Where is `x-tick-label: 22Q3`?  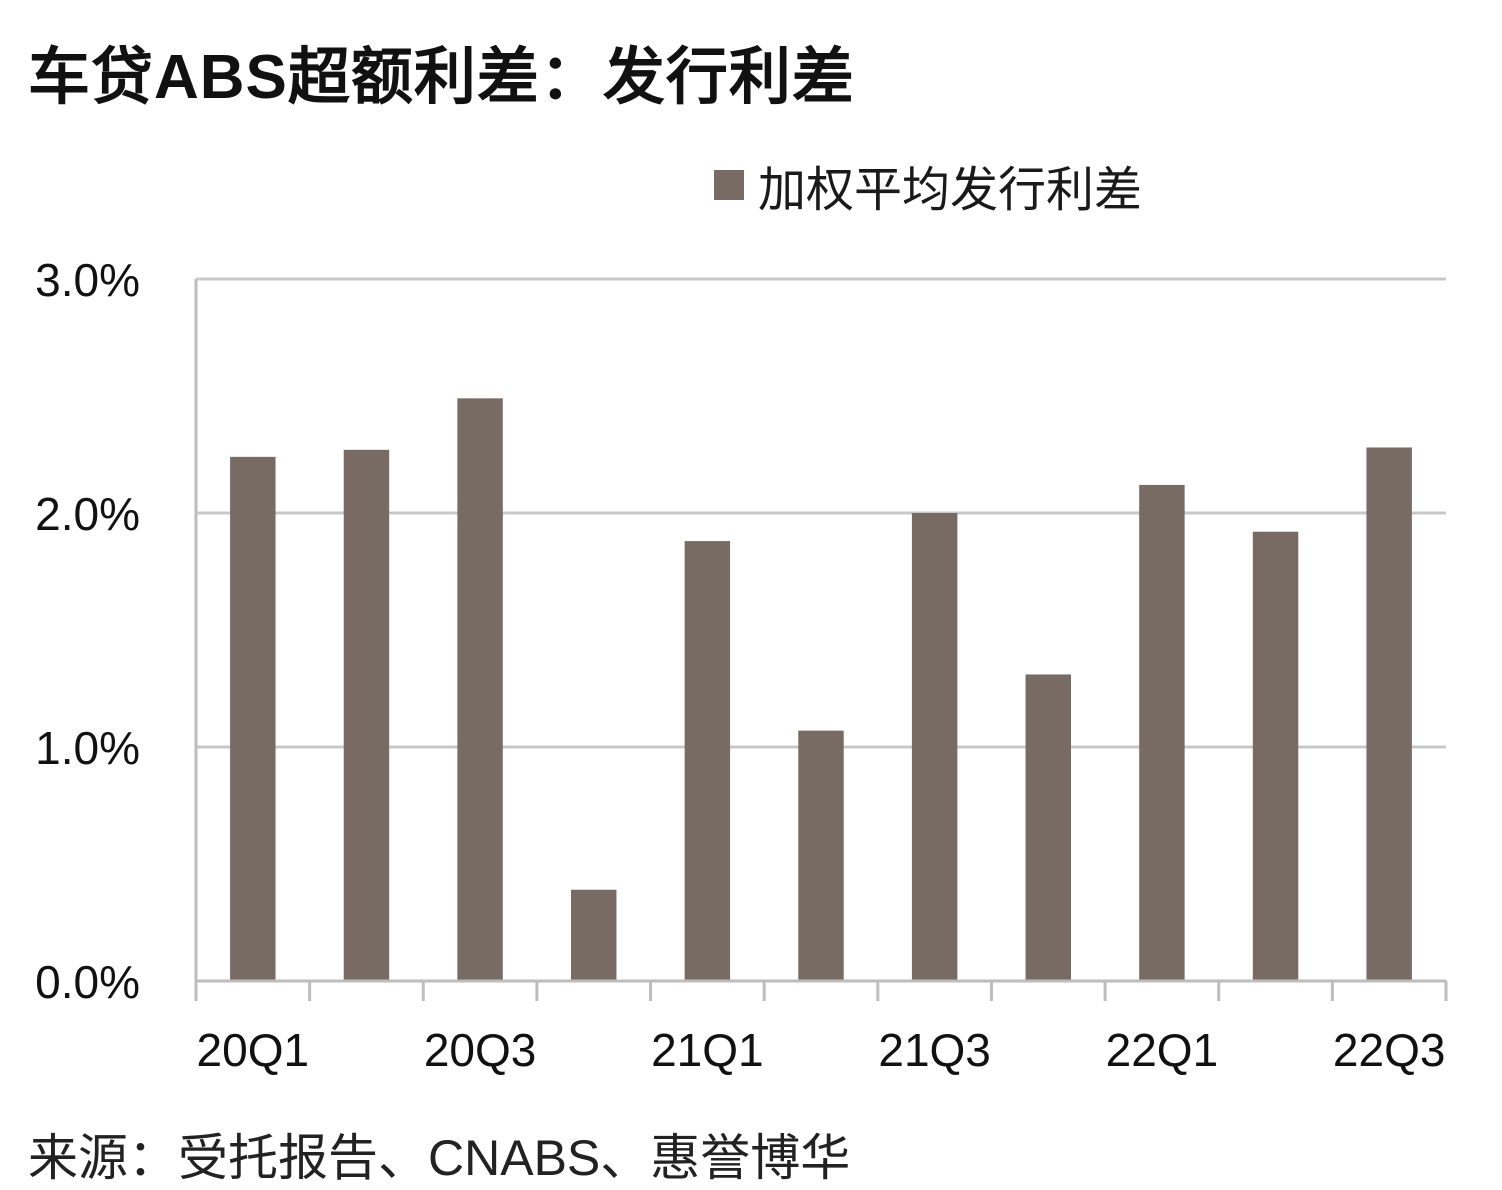 x-tick-label: 22Q3 is located at coordinates (1389, 1050).